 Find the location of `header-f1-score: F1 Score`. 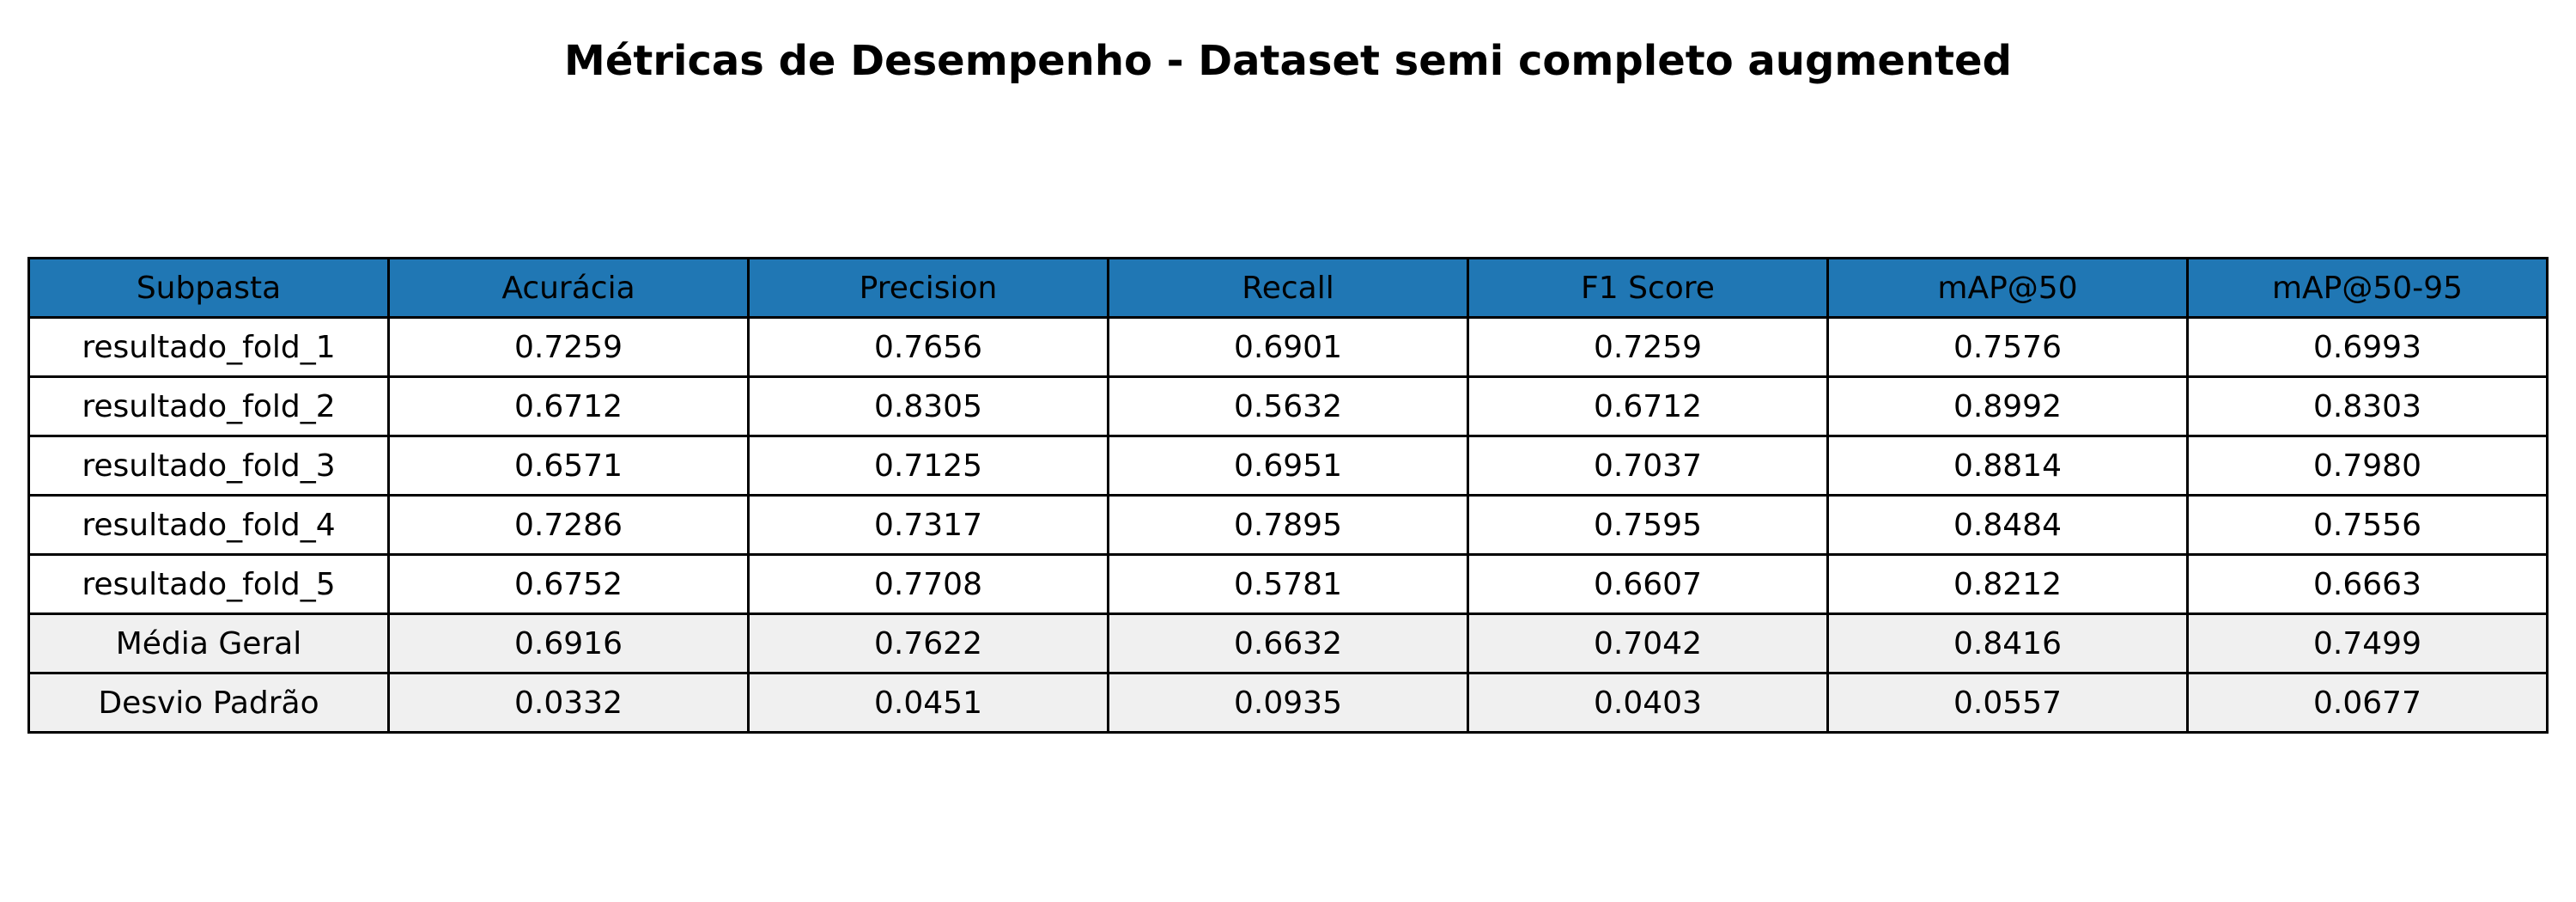

header-f1-score: F1 Score is located at coordinates (1648, 288).